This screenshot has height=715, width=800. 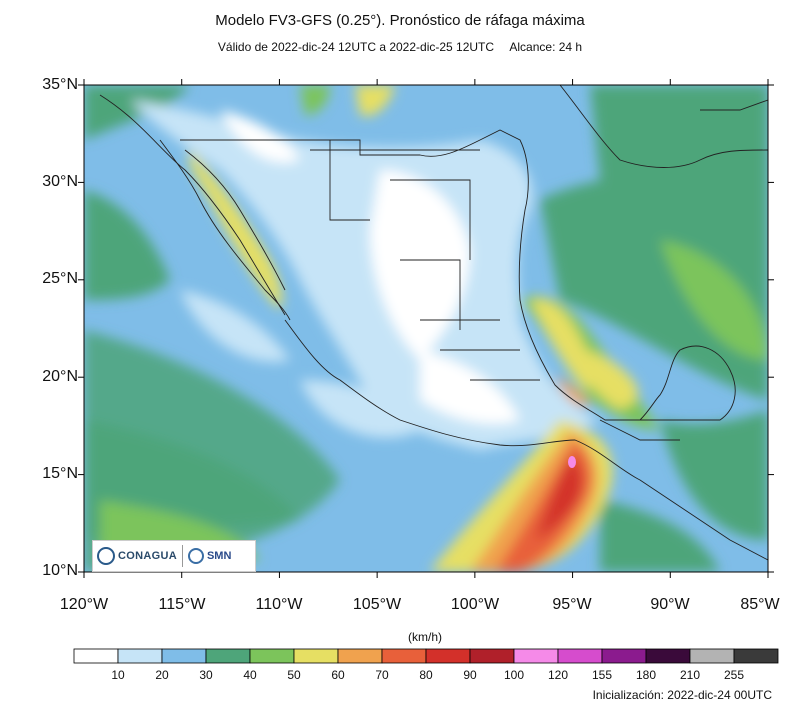 I want to click on lon-label-115: 115°W, so click(x=182, y=604).